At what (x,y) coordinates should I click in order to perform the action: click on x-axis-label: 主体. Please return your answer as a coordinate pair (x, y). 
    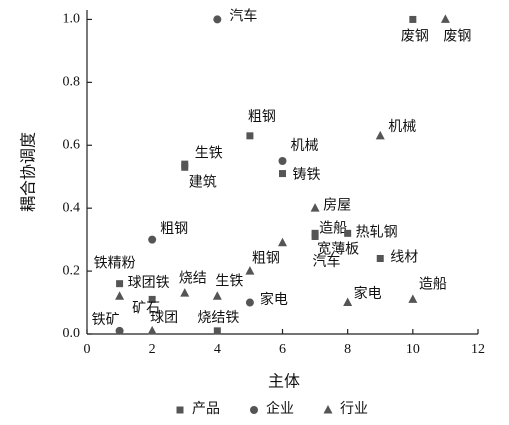
    Looking at the image, I should click on (284, 382).